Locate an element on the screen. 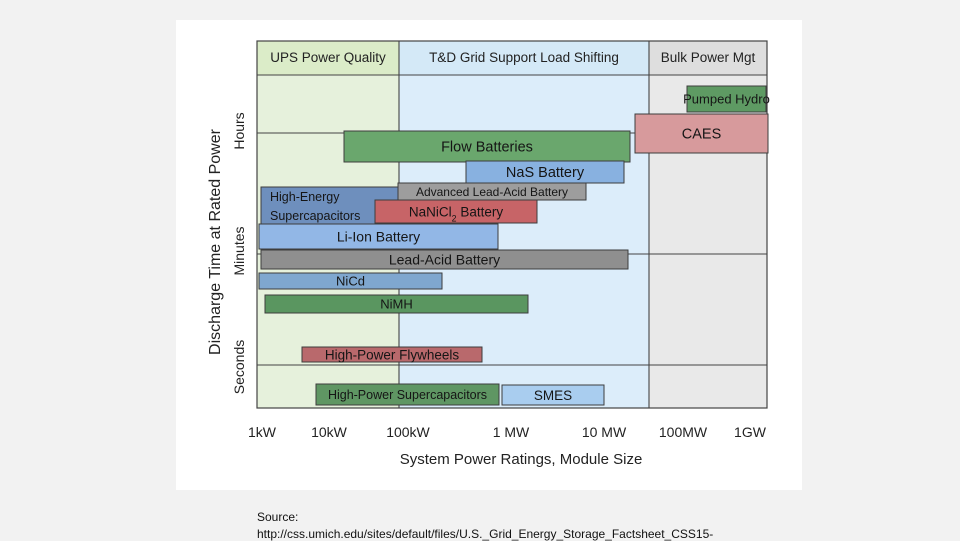 This screenshot has width=960, height=541. x-tick-10-mw: 10 MW is located at coordinates (604, 432).